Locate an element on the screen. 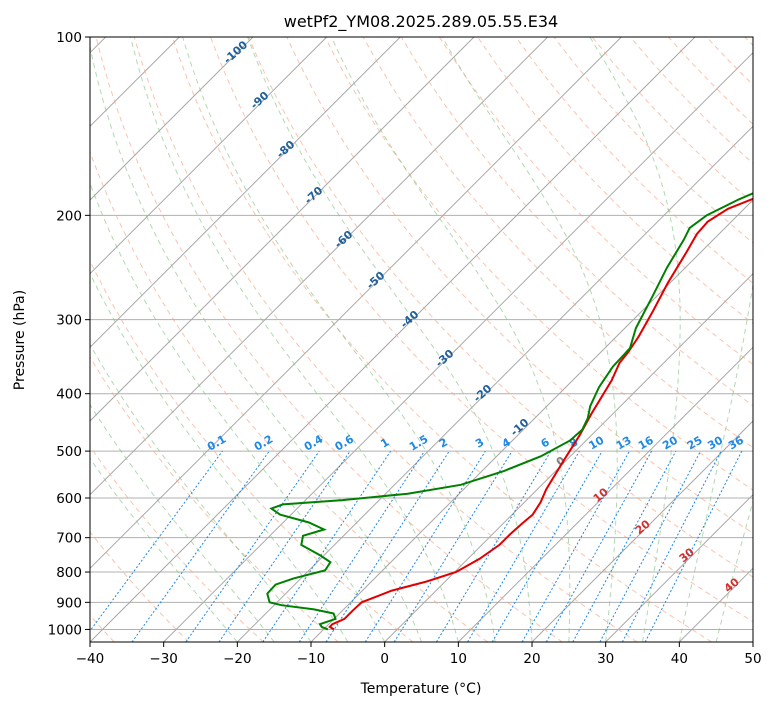 The width and height of the screenshot is (775, 708). y-tick-label: 300 is located at coordinates (69, 321).